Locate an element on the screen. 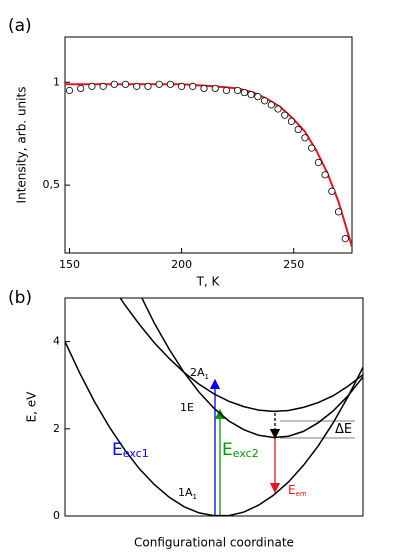 The width and height of the screenshot is (415, 554). x-tick-label: 250 is located at coordinates (293, 264).